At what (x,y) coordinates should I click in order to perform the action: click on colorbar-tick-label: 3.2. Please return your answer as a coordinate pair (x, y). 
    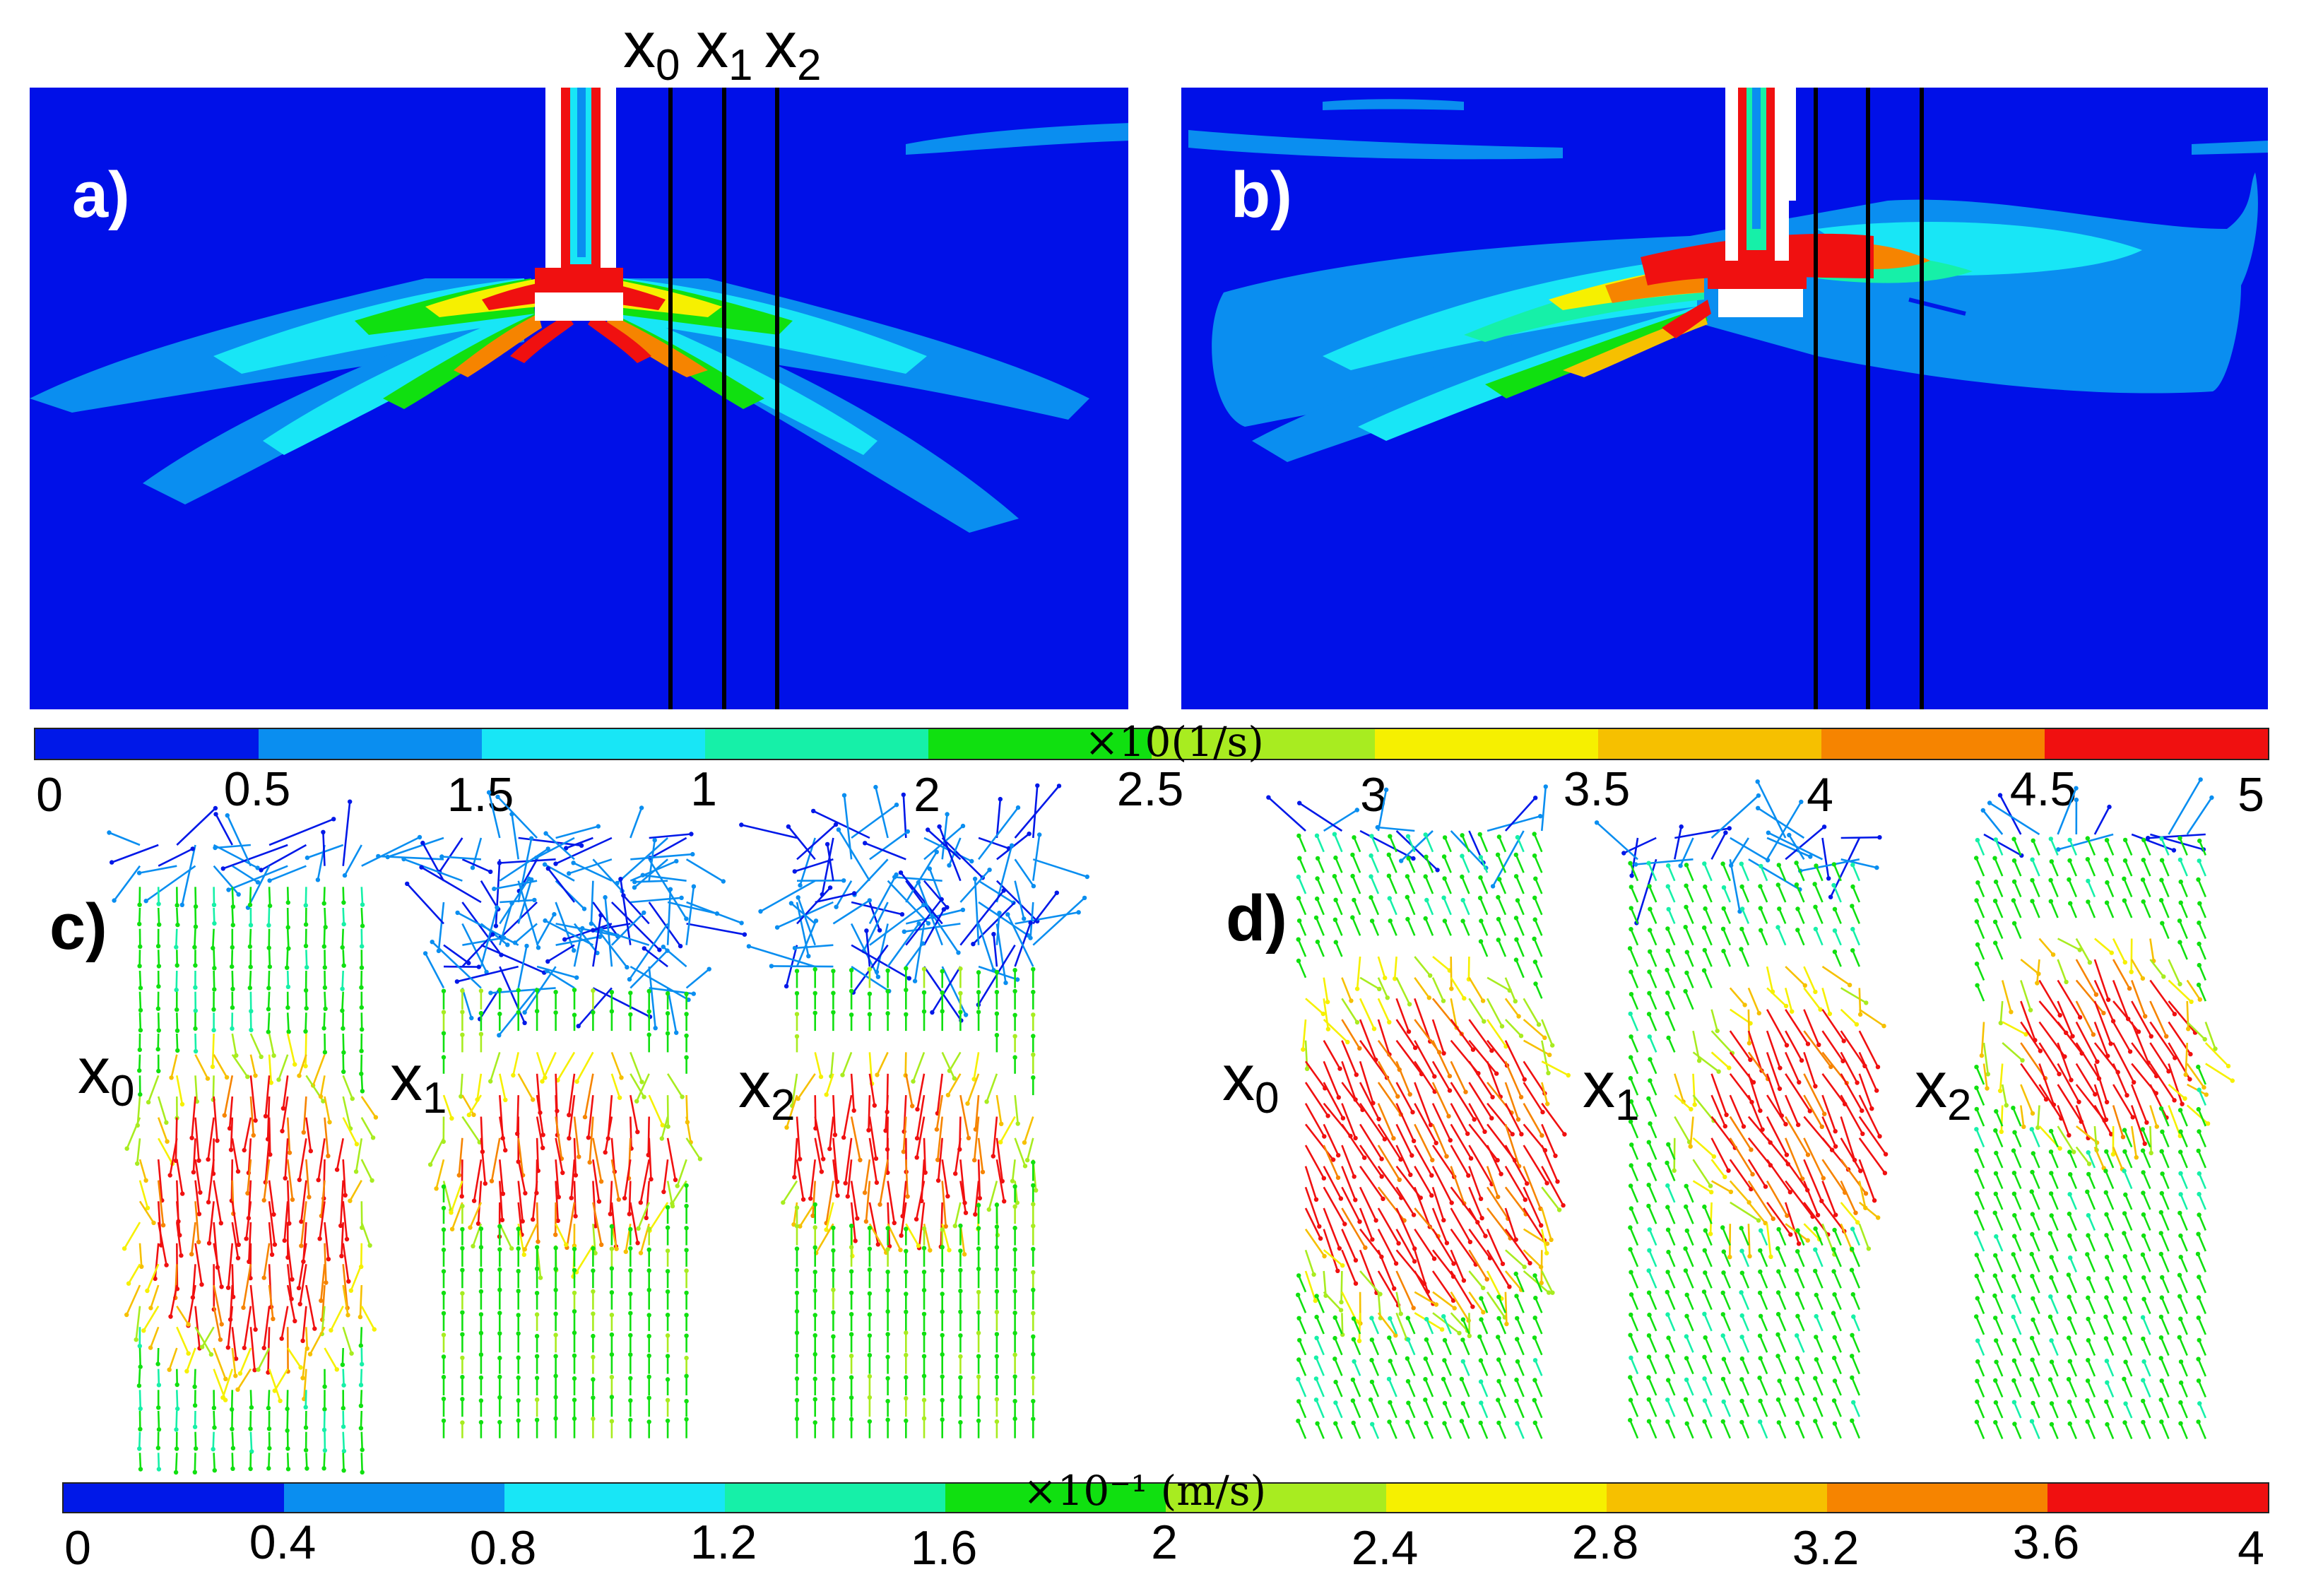
    Looking at the image, I should click on (1826, 1548).